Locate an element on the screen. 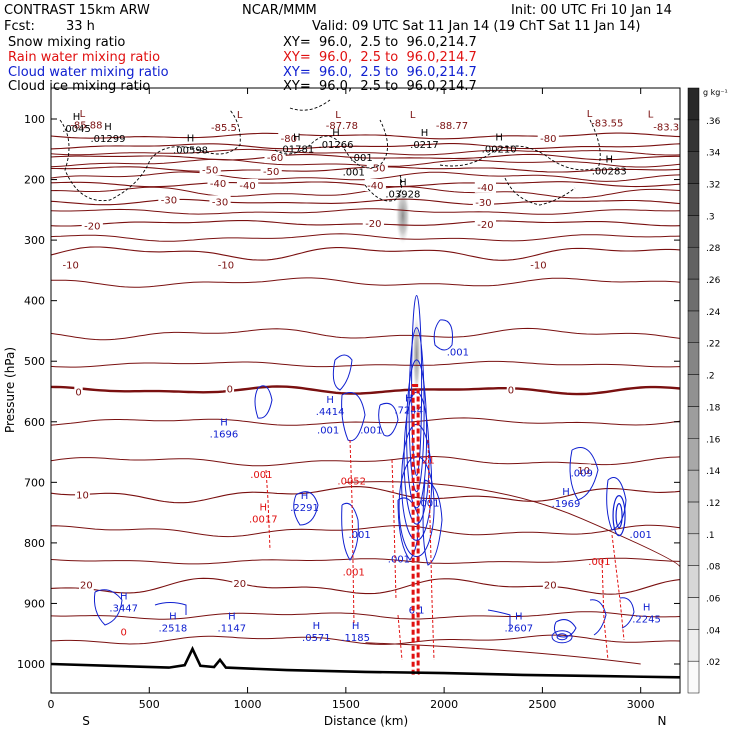 The image size is (740, 740). temperature-label: -80 is located at coordinates (289, 139).